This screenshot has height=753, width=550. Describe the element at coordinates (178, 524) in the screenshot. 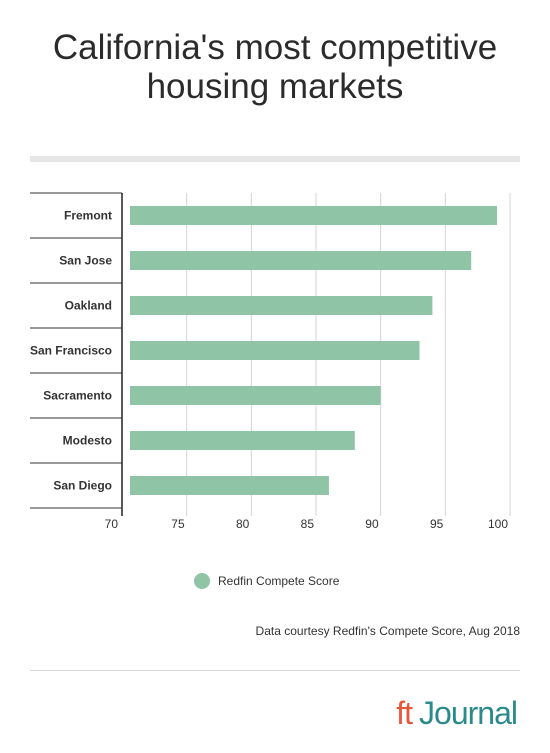

I see `x-tick-label: 75` at that location.